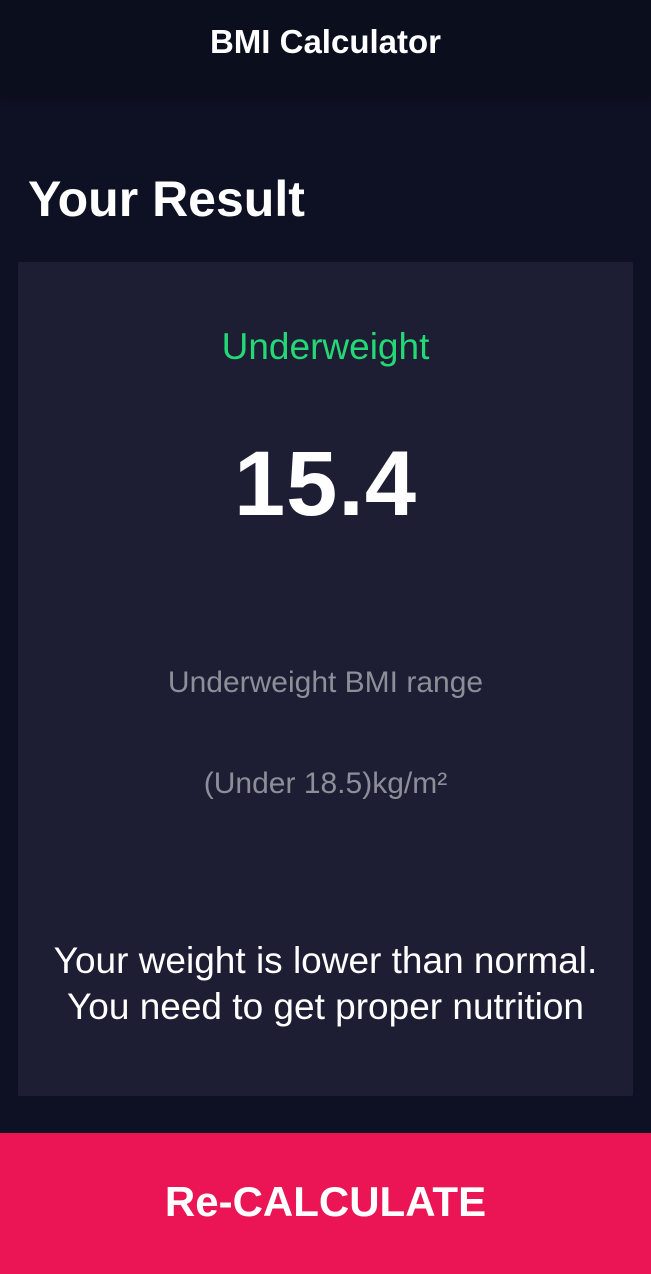 The image size is (651, 1274). What do you see at coordinates (325, 346) in the screenshot?
I see `result-category: Underweight` at bounding box center [325, 346].